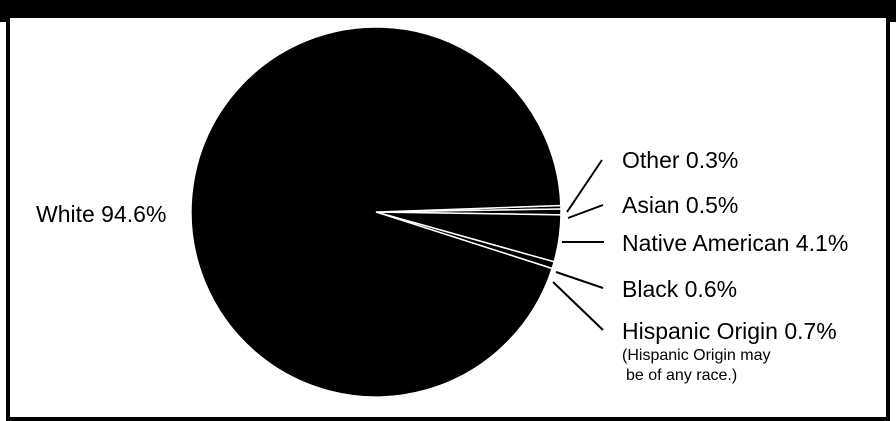 This screenshot has width=896, height=421. I want to click on note-hispanic-line2: be of any race.), so click(681, 375).